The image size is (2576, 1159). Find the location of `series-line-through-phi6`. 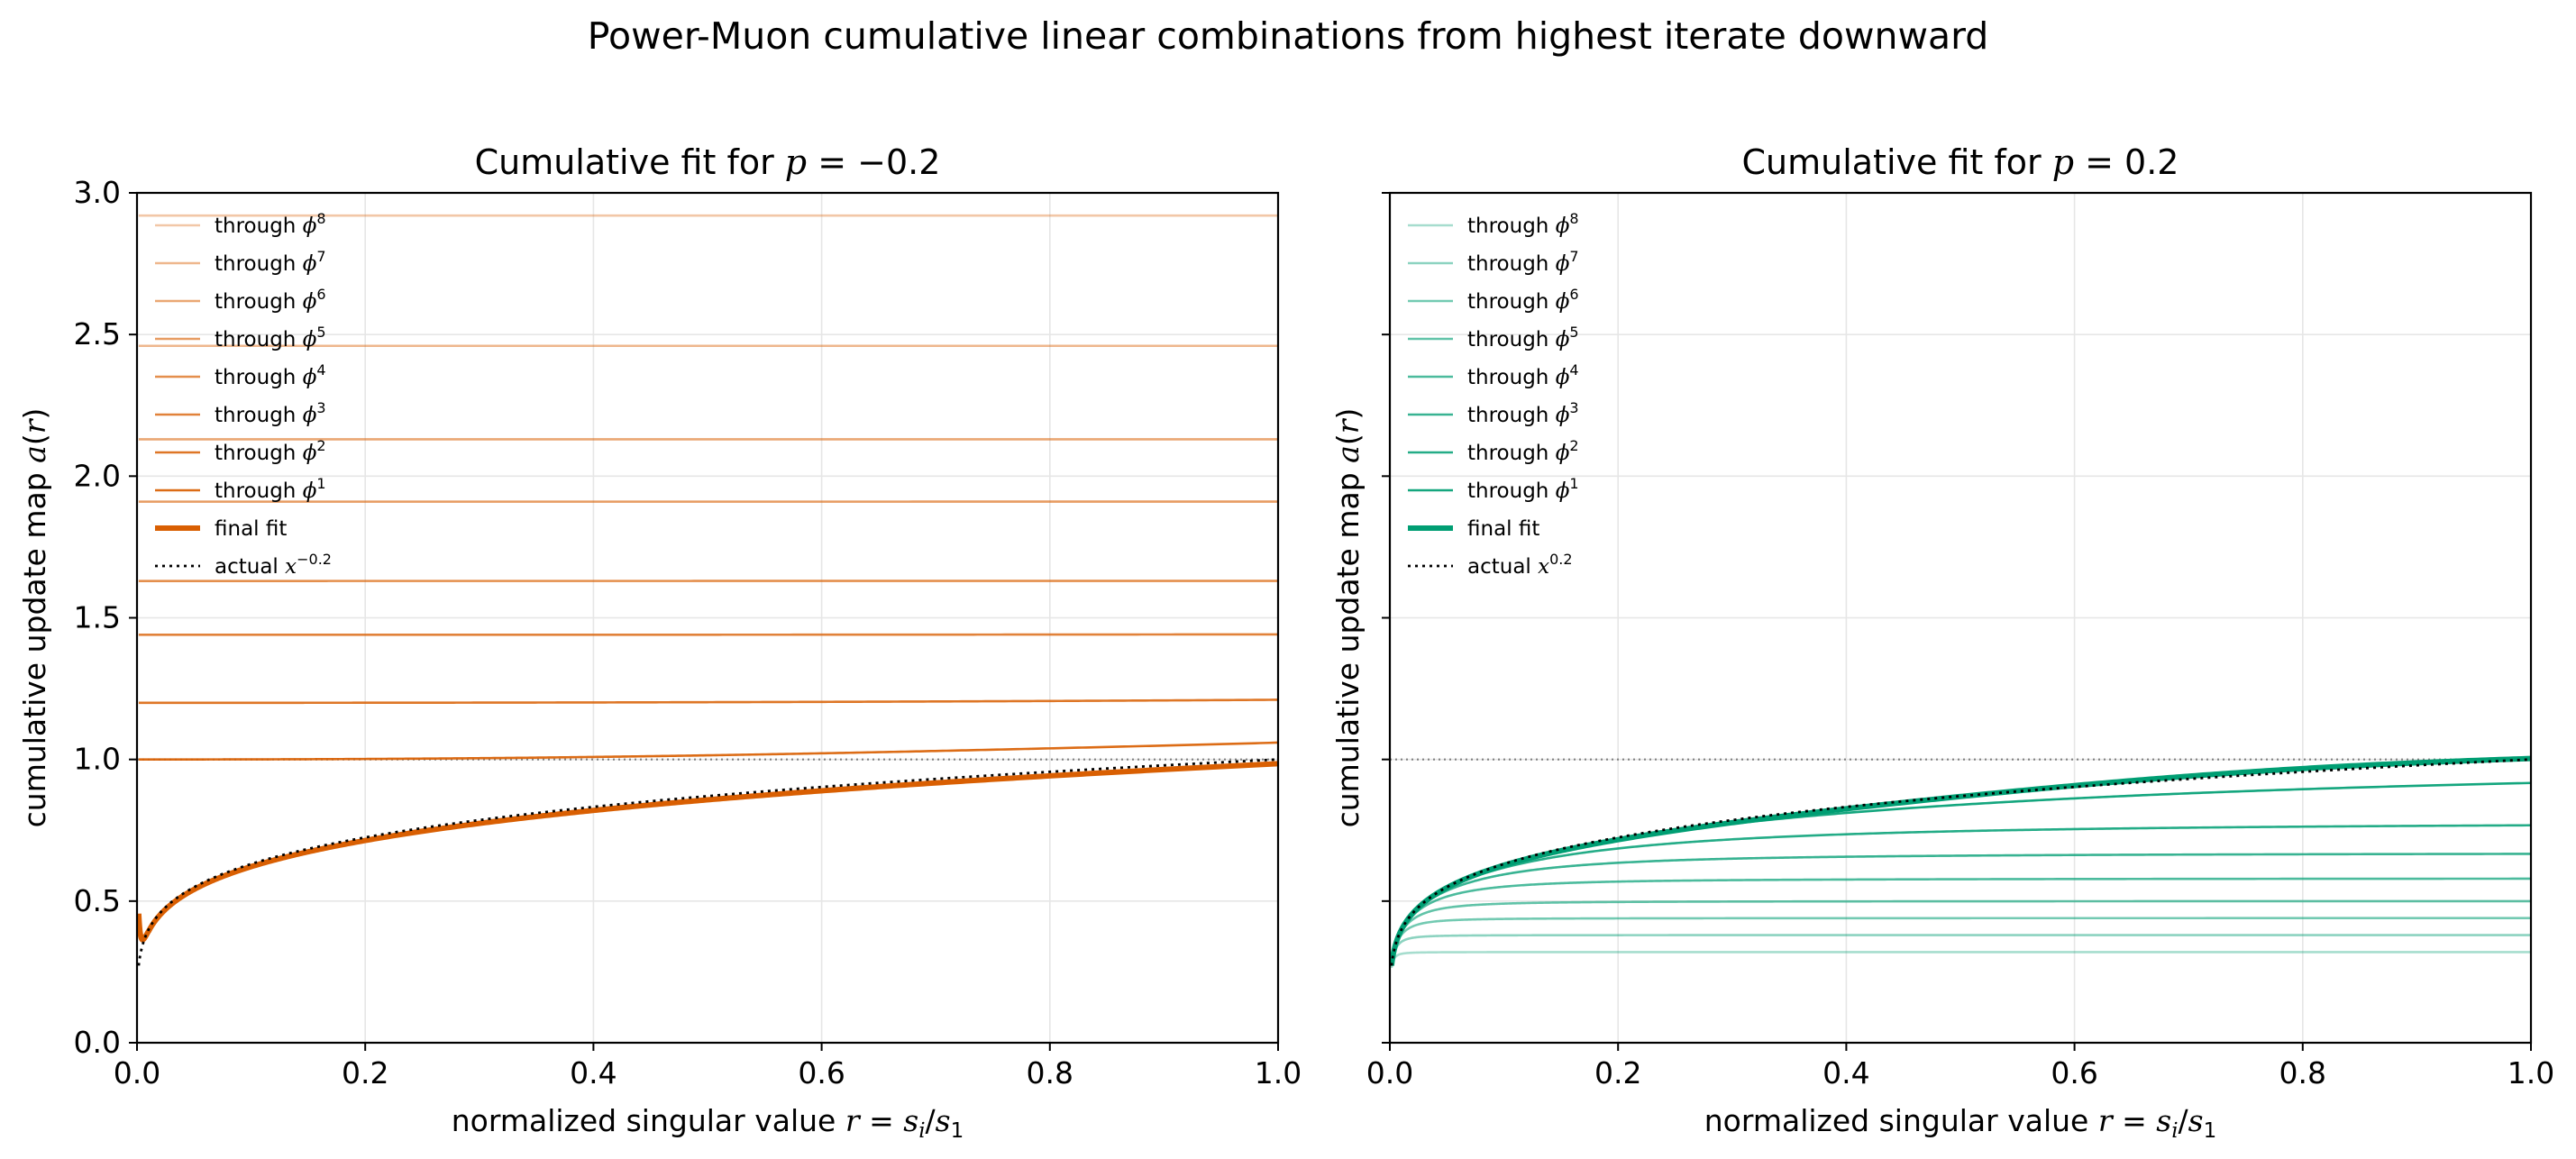

series-line-through-phi6 is located at coordinates (1960, 941).